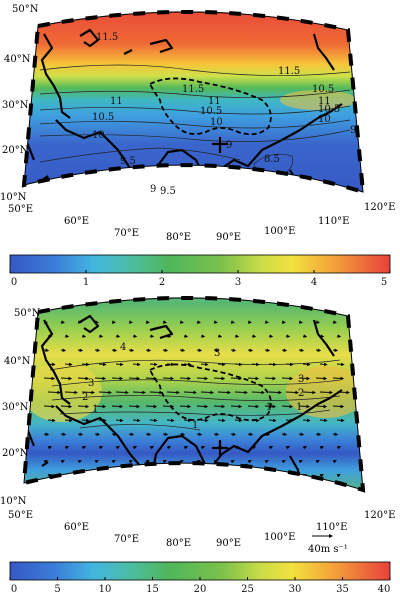 Image resolution: width=400 pixels, height=604 pixels. What do you see at coordinates (14, 282) in the screenshot?
I see `colorbar-tick-label: 0` at bounding box center [14, 282].